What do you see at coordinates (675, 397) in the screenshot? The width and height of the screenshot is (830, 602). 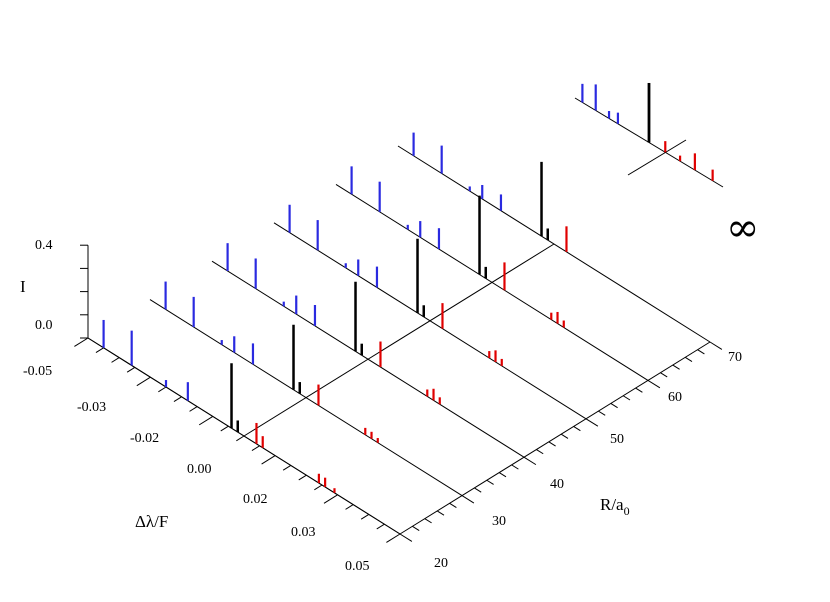 I see `y-tick-label: 60` at bounding box center [675, 397].